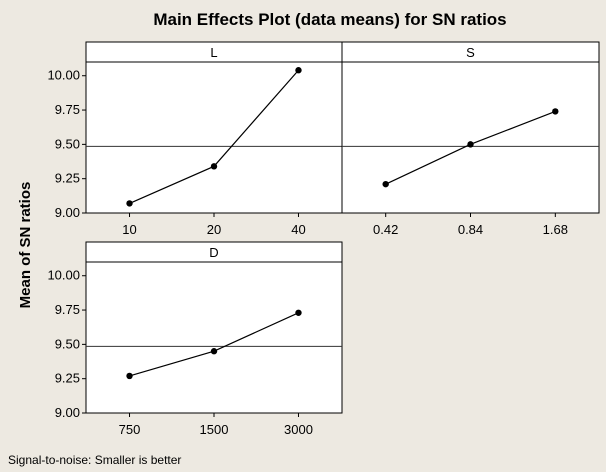  I want to click on x-tick-label: 20, so click(214, 229).